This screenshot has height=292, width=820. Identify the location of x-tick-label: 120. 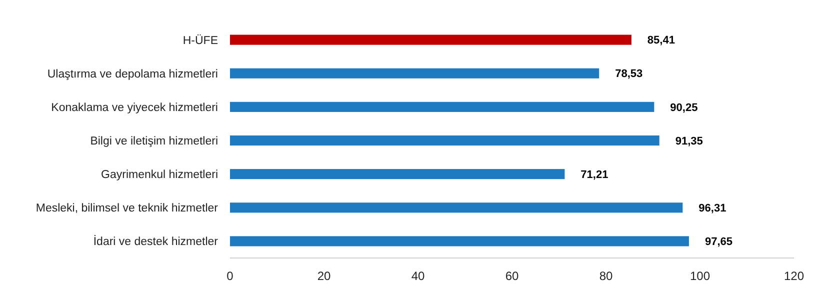
(794, 276).